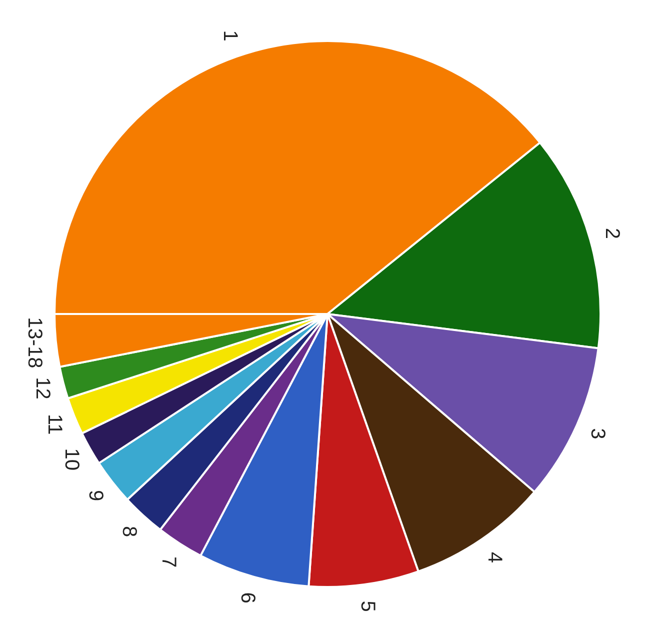 The height and width of the screenshot is (638, 660). I want to click on slice-label: 13-18, so click(34, 342).